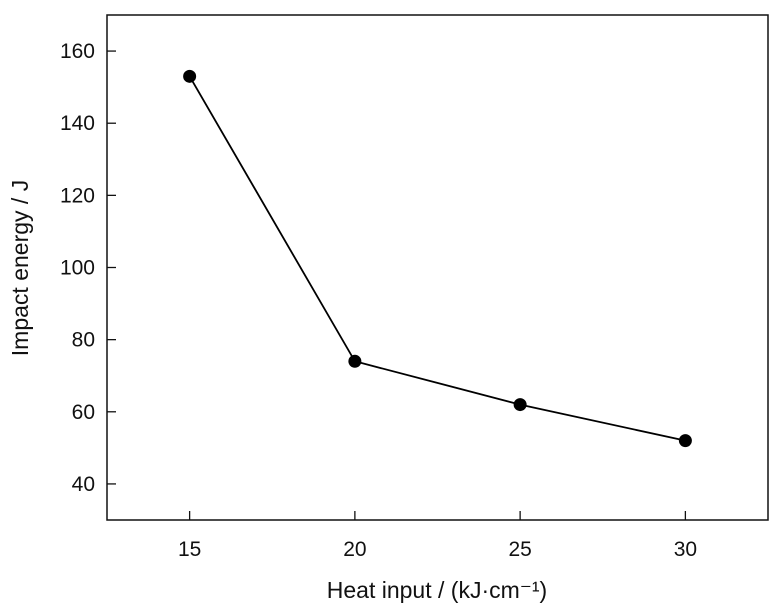 This screenshot has height=611, width=780. What do you see at coordinates (83, 412) in the screenshot?
I see `y-tick-label: 60` at bounding box center [83, 412].